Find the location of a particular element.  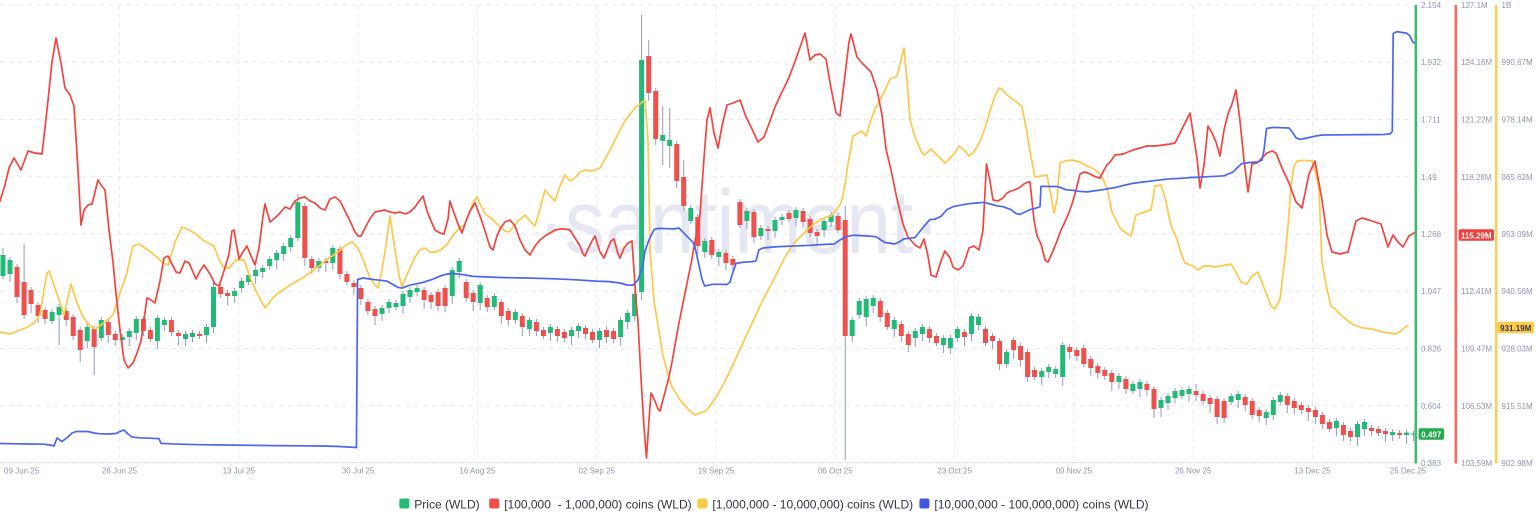

svg-text: 121.22M is located at coordinates (1476, 120).